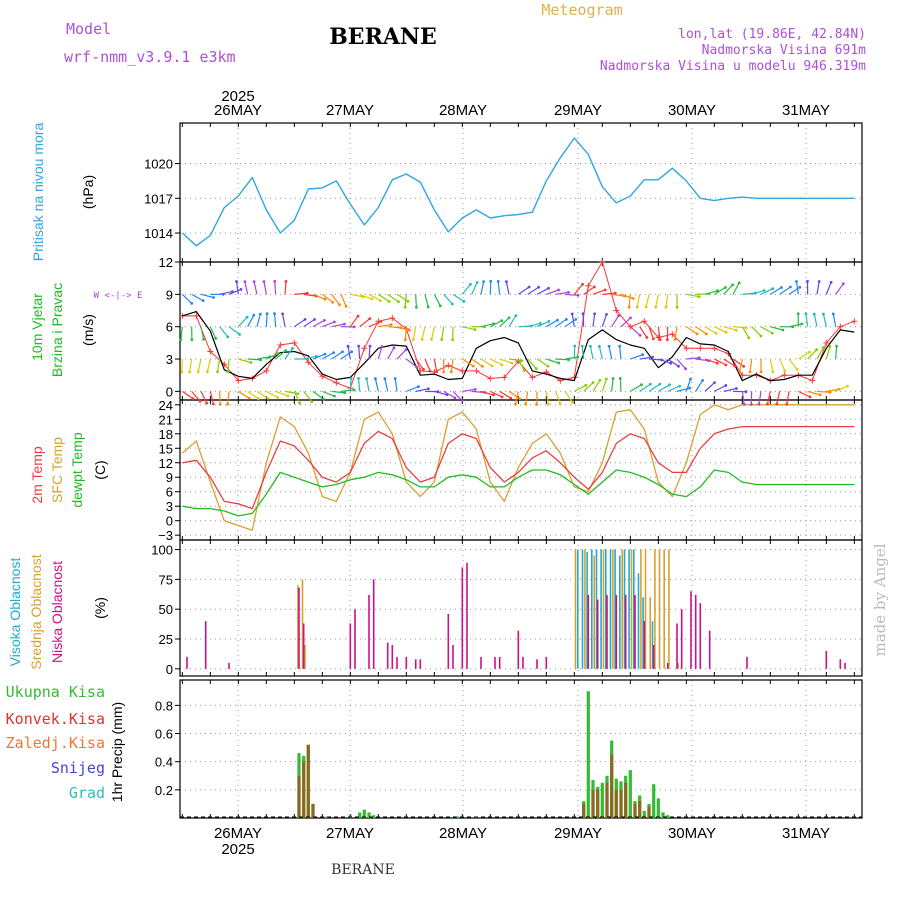  Describe the element at coordinates (77, 469) in the screenshot. I see `temp-label-dew: dewpt Temp` at that location.